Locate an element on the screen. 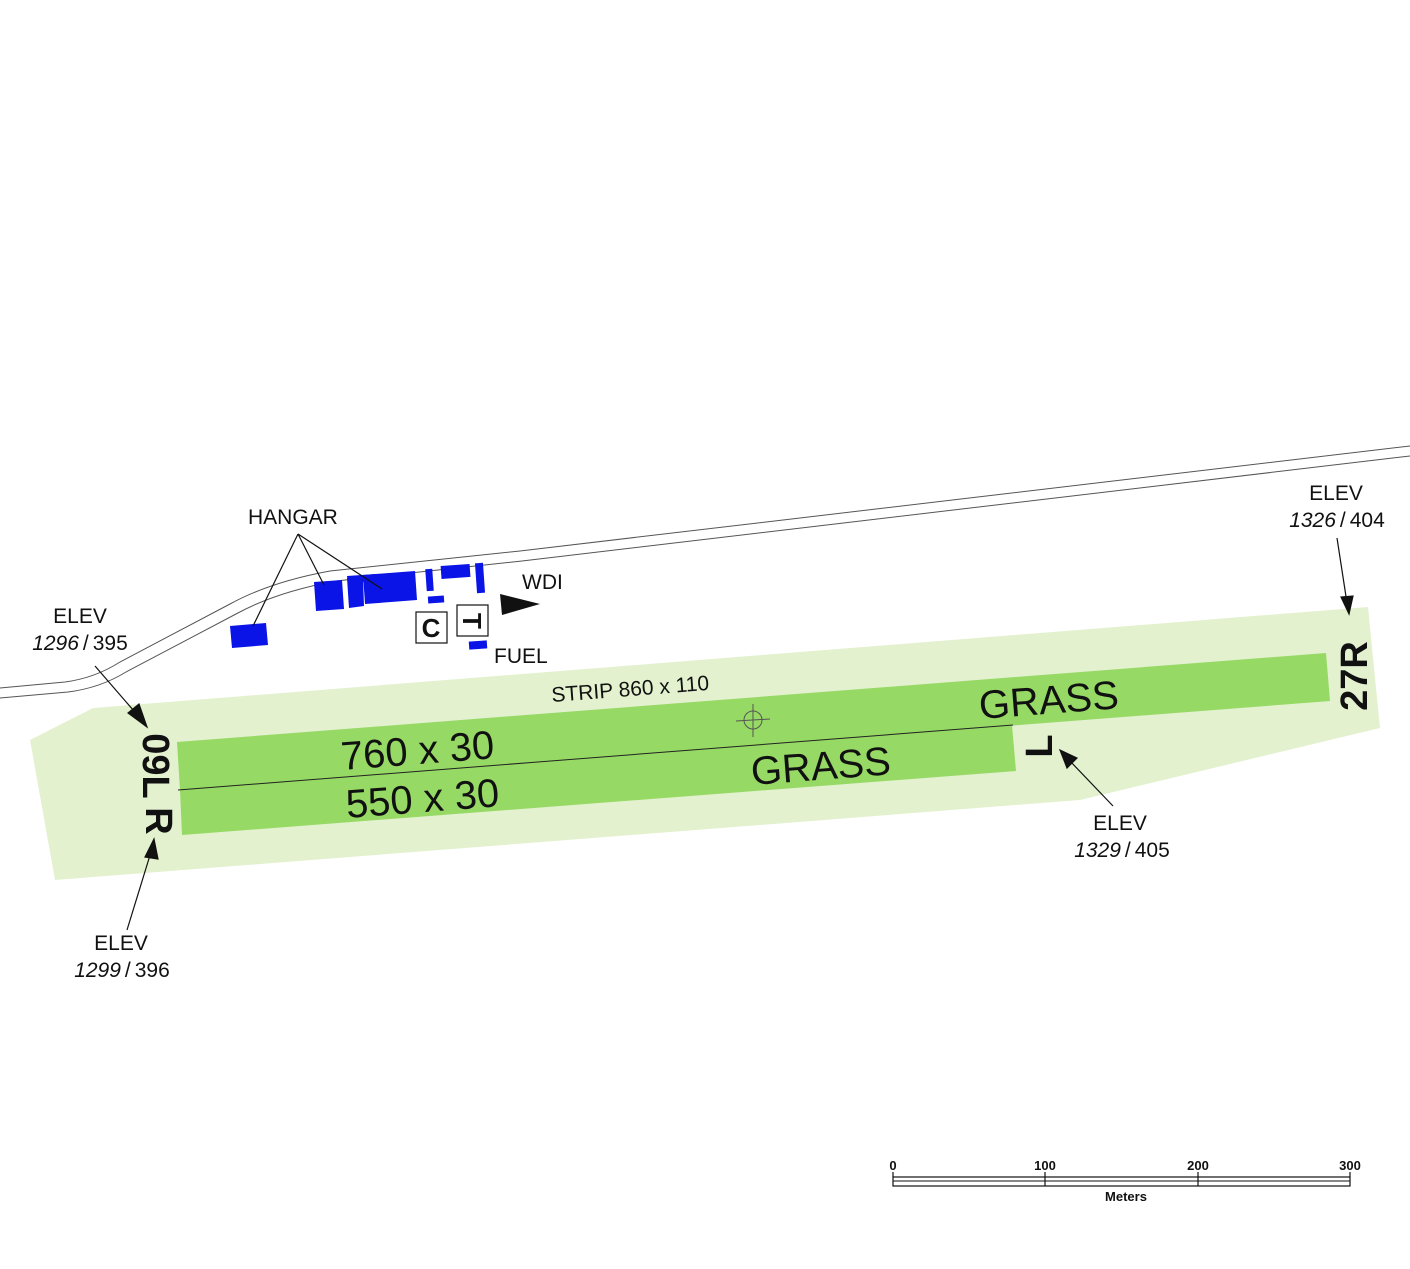  buildings is located at coordinates (359, 606).